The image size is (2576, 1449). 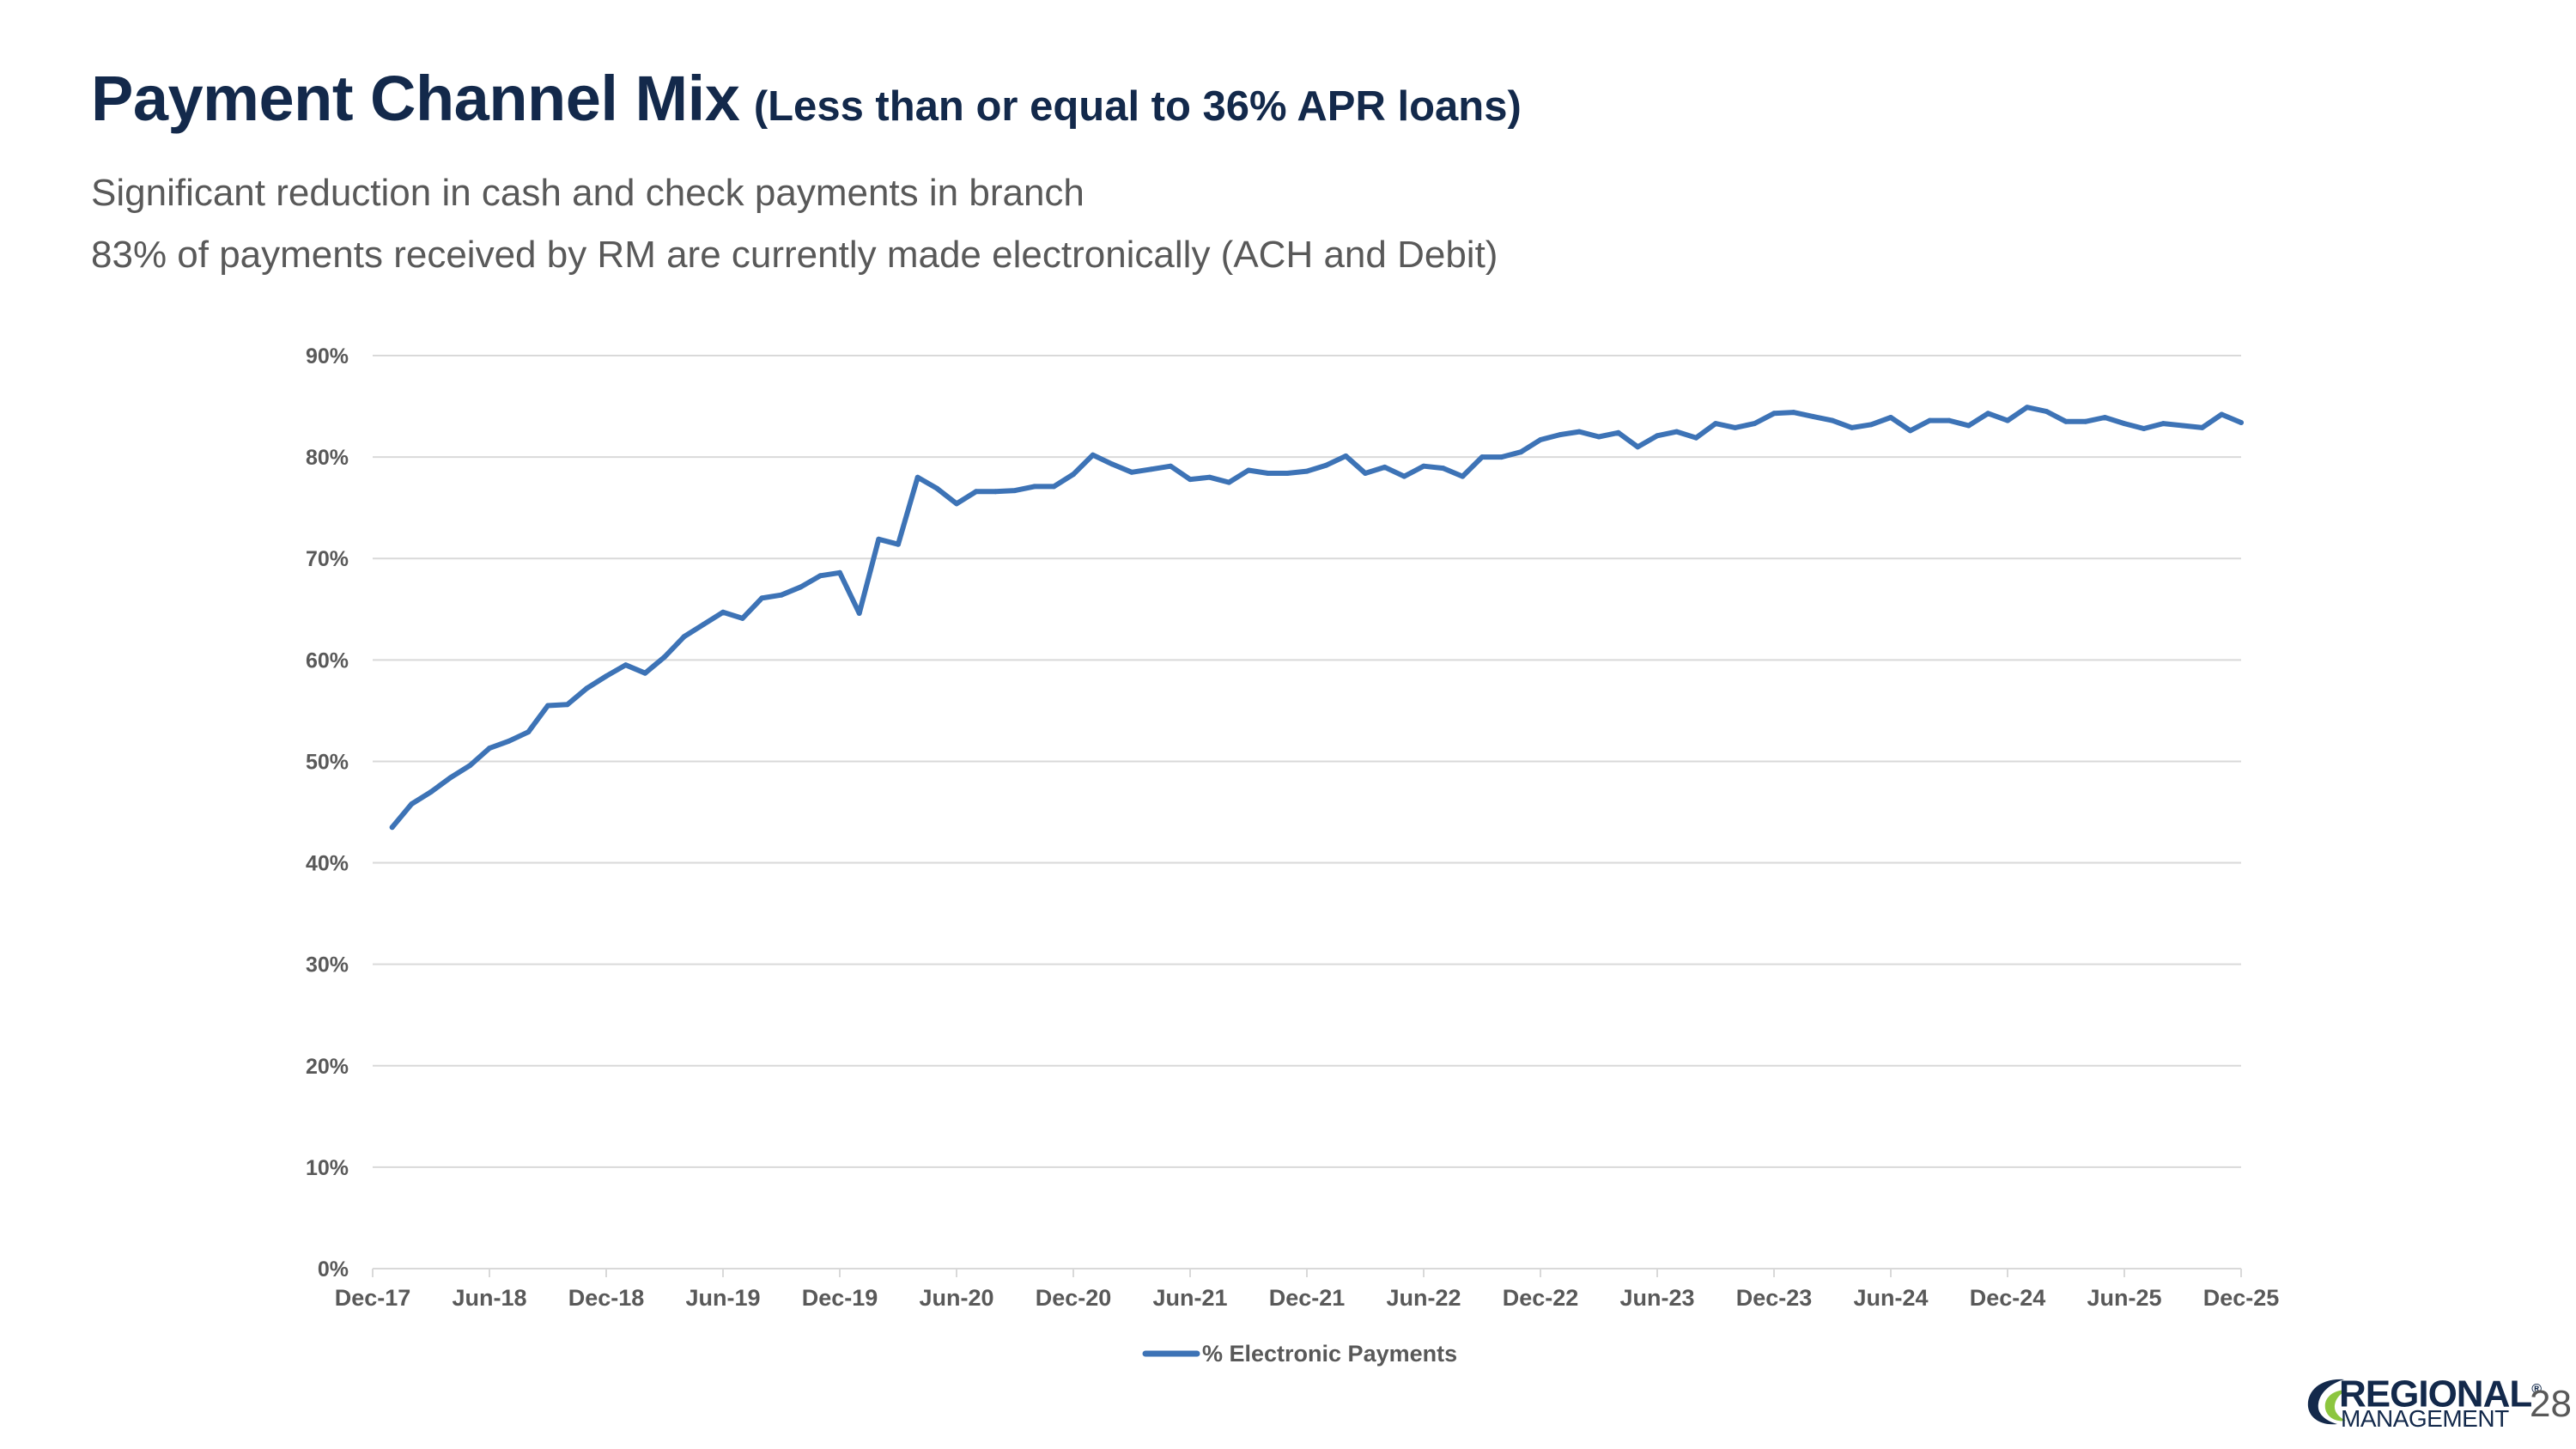 I want to click on x-axis, so click(x=1307, y=1272).